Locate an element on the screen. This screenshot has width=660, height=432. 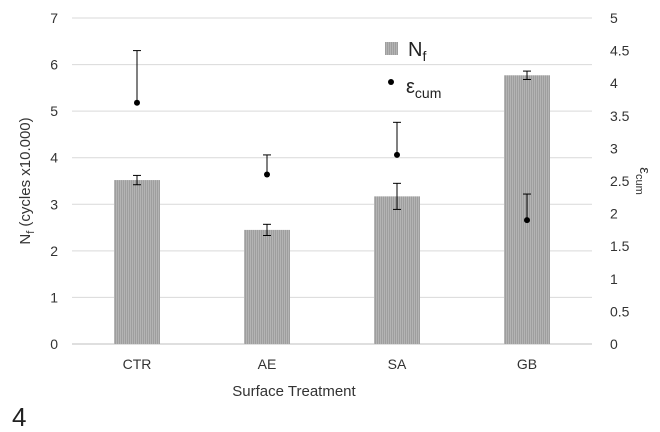
legend-label-ecum: εcum is located at coordinates (423, 88).